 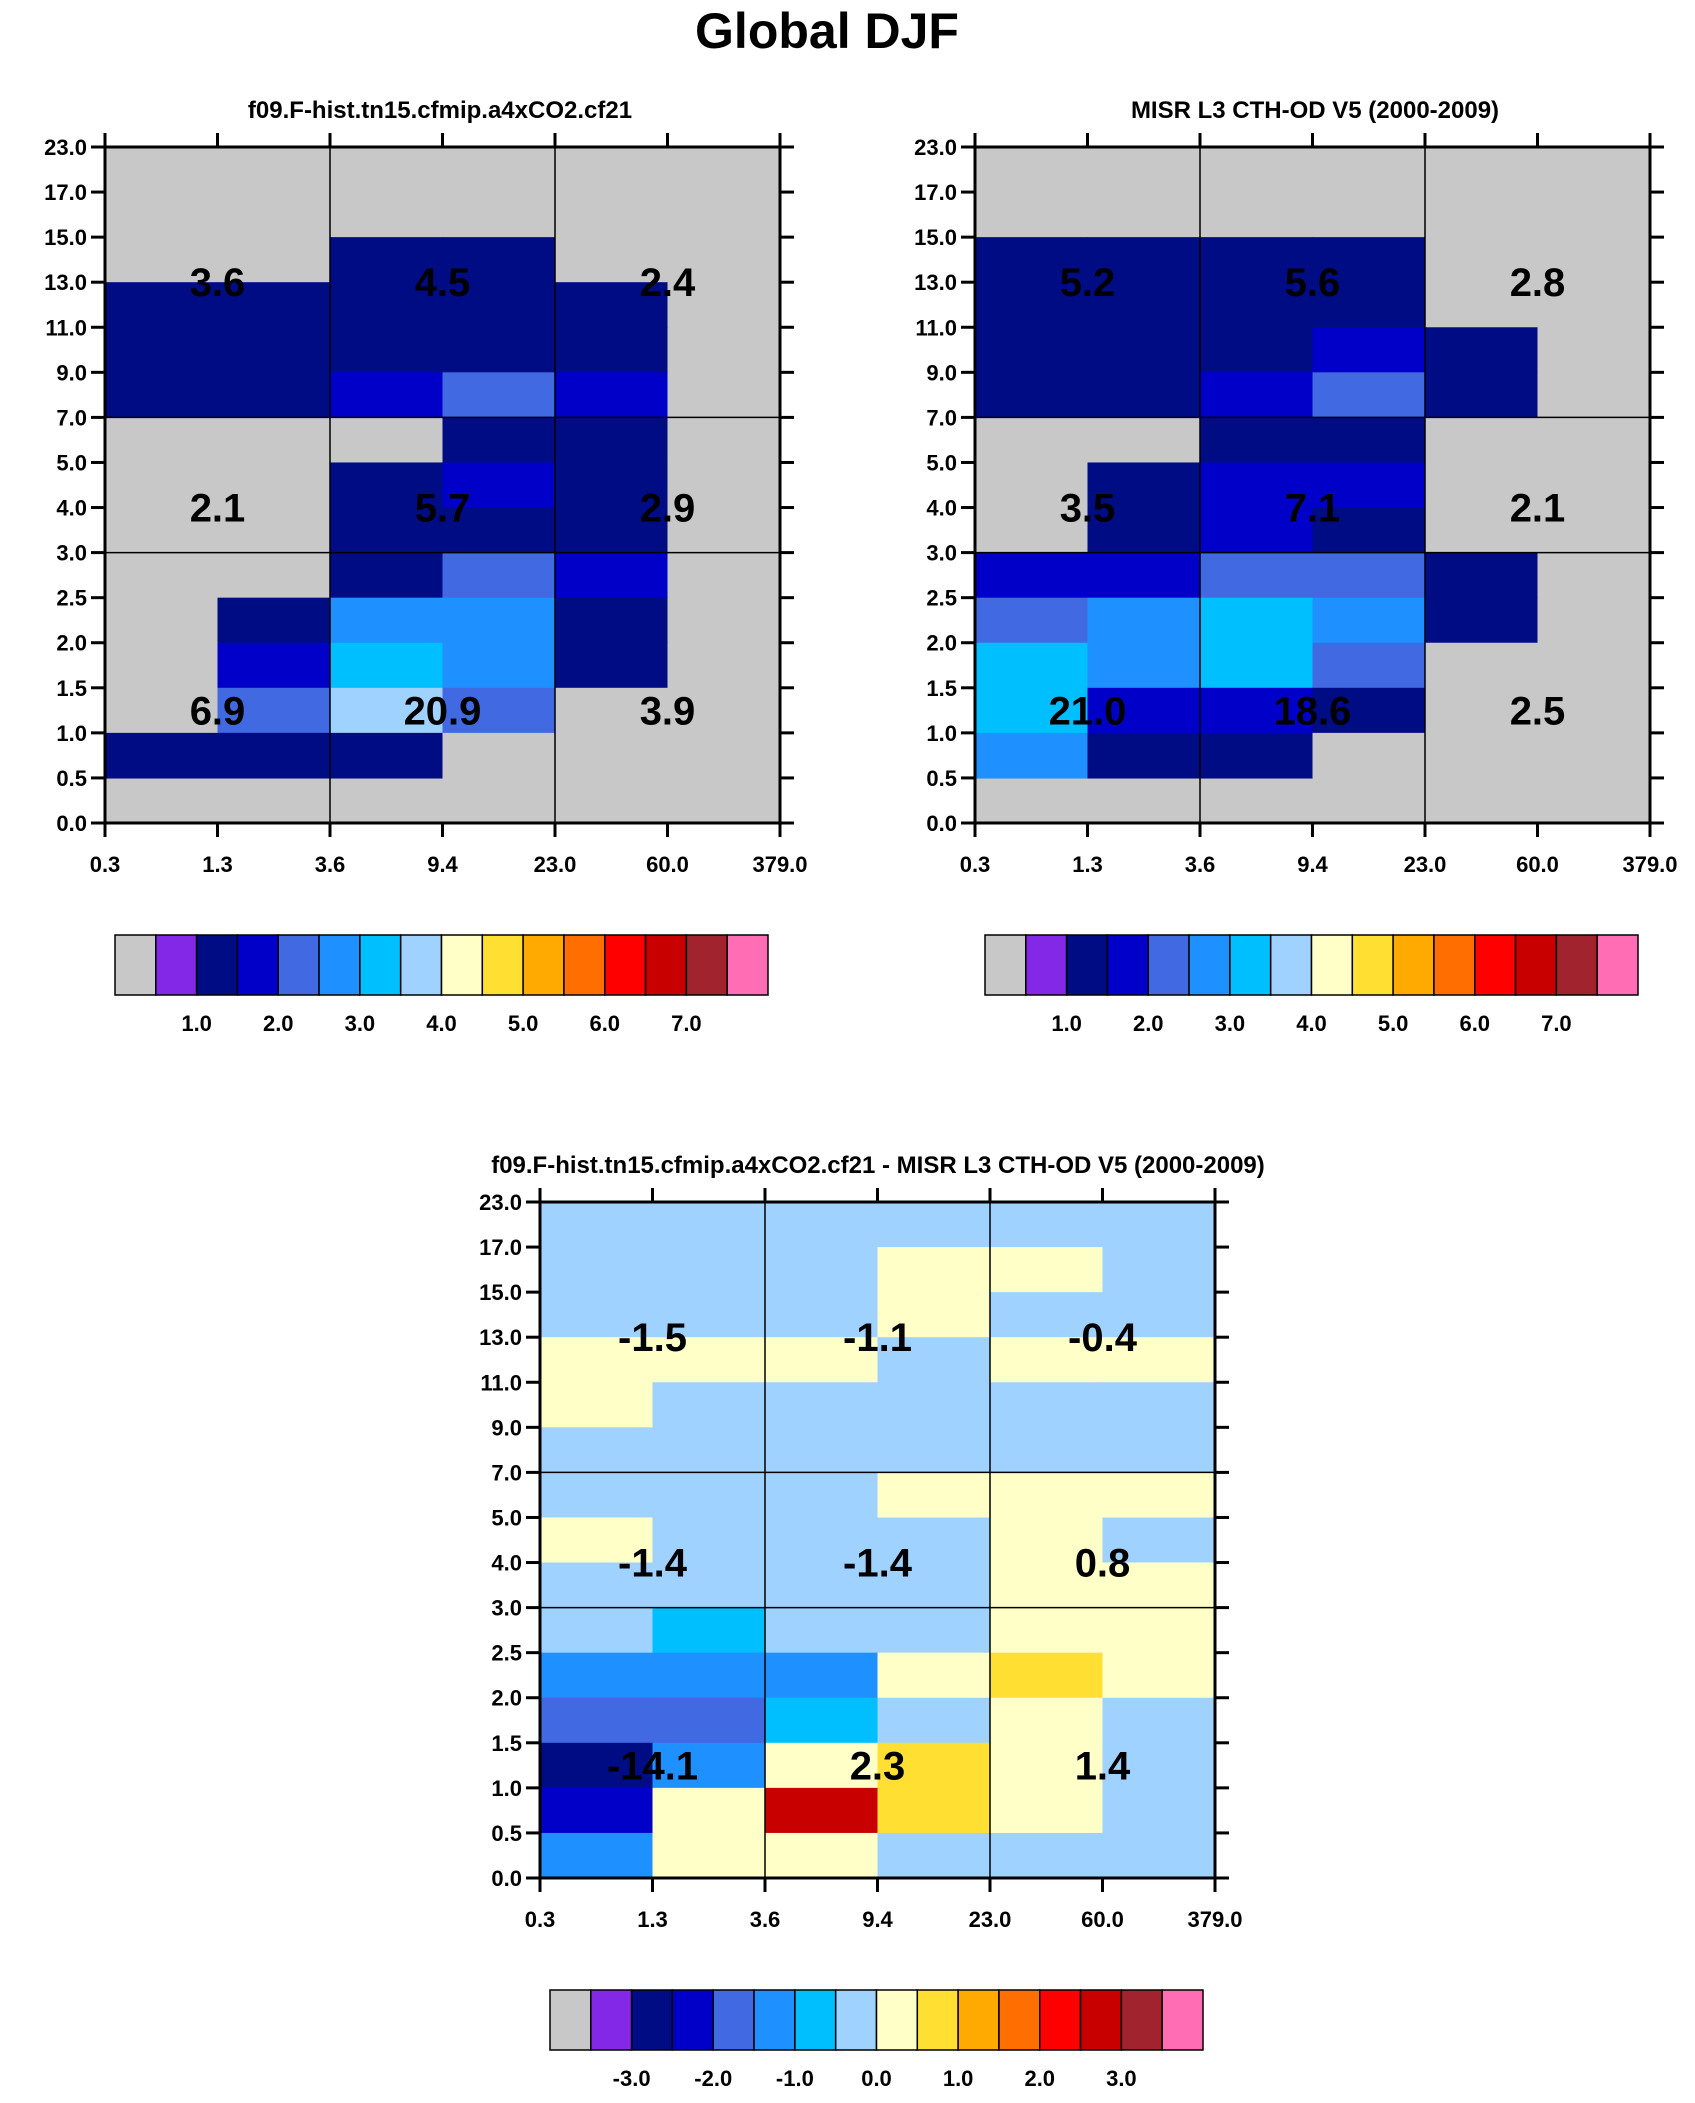 What do you see at coordinates (975, 864) in the screenshot?
I see `x-tick-label: 0.3` at bounding box center [975, 864].